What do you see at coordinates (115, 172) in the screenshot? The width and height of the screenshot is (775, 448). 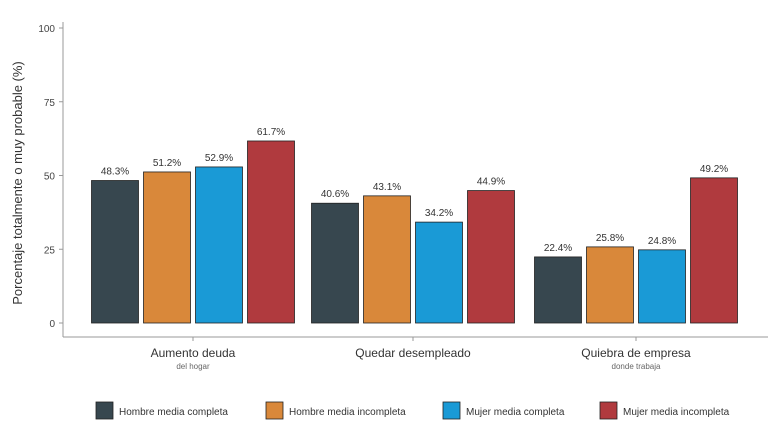 I see `data-label: 48.3%` at bounding box center [115, 172].